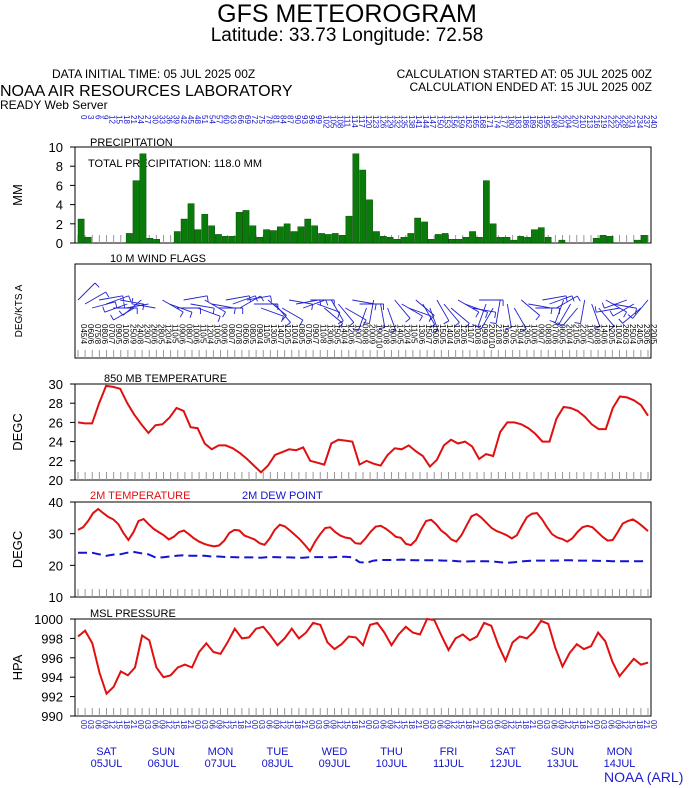  I want to click on top-hour-label: 183, so click(518, 122).